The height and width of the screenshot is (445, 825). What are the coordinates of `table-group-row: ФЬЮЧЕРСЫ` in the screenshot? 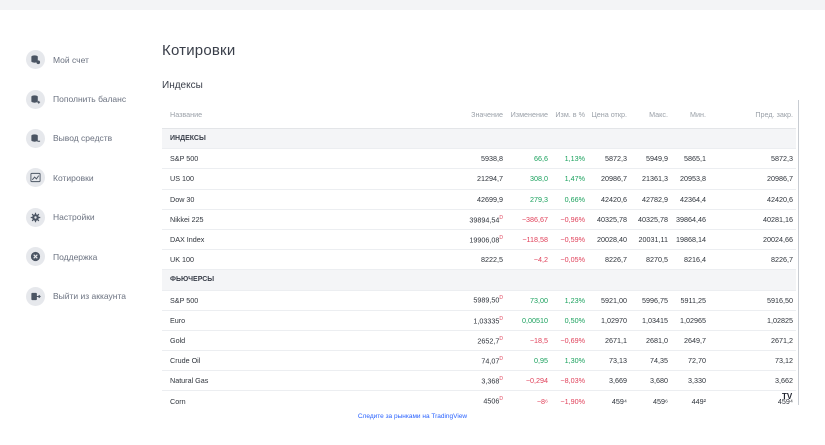 It's located at (479, 280).